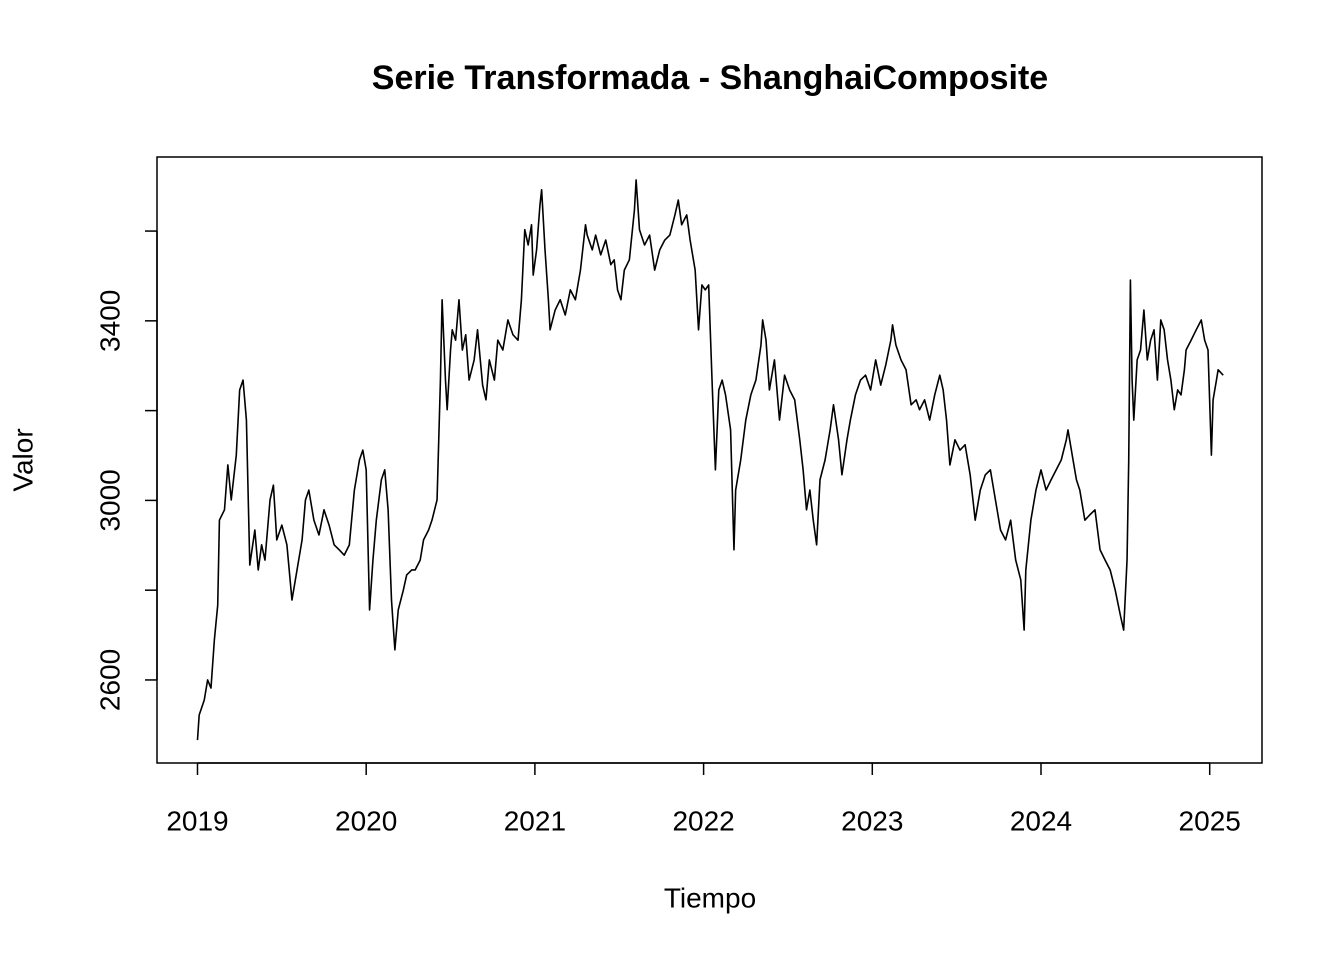  What do you see at coordinates (1041, 820) in the screenshot?
I see `x-tick-label: 2024` at bounding box center [1041, 820].